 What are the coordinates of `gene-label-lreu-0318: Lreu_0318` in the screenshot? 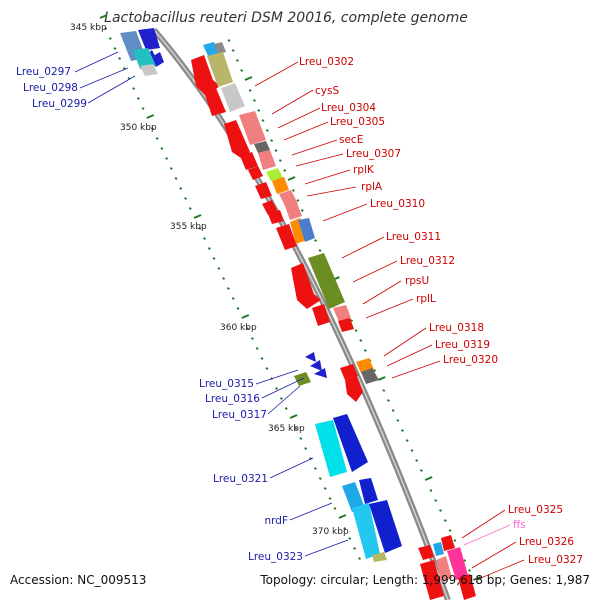 It's located at (456, 328).